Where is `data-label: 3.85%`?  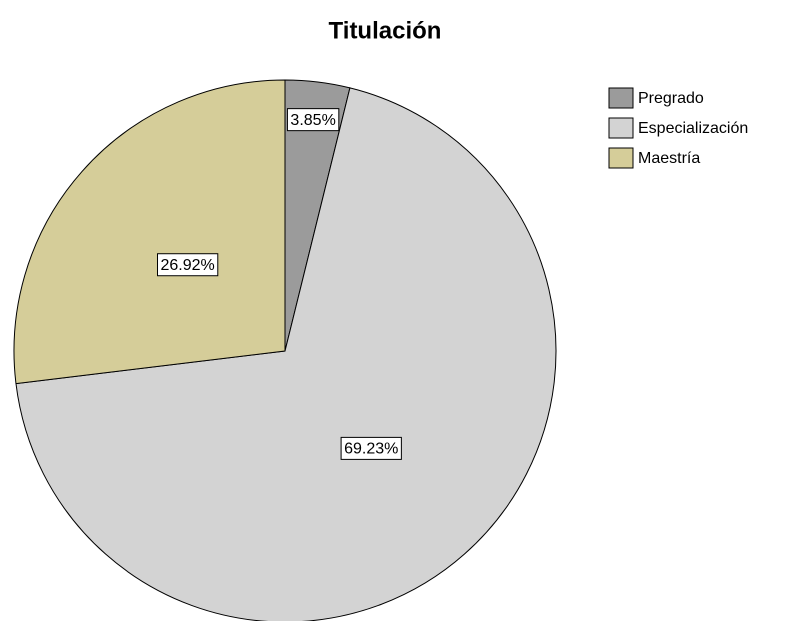
data-label: 3.85% is located at coordinates (313, 120).